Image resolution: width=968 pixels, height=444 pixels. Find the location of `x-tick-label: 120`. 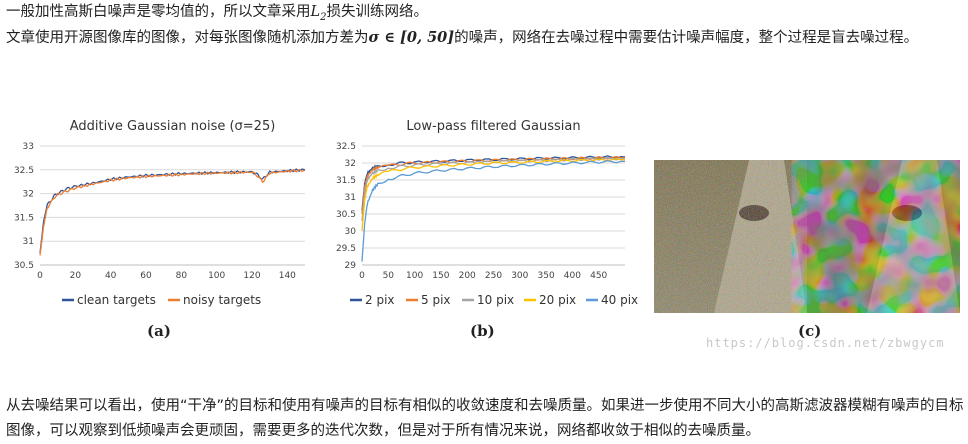

x-tick-label: 120 is located at coordinates (251, 276).